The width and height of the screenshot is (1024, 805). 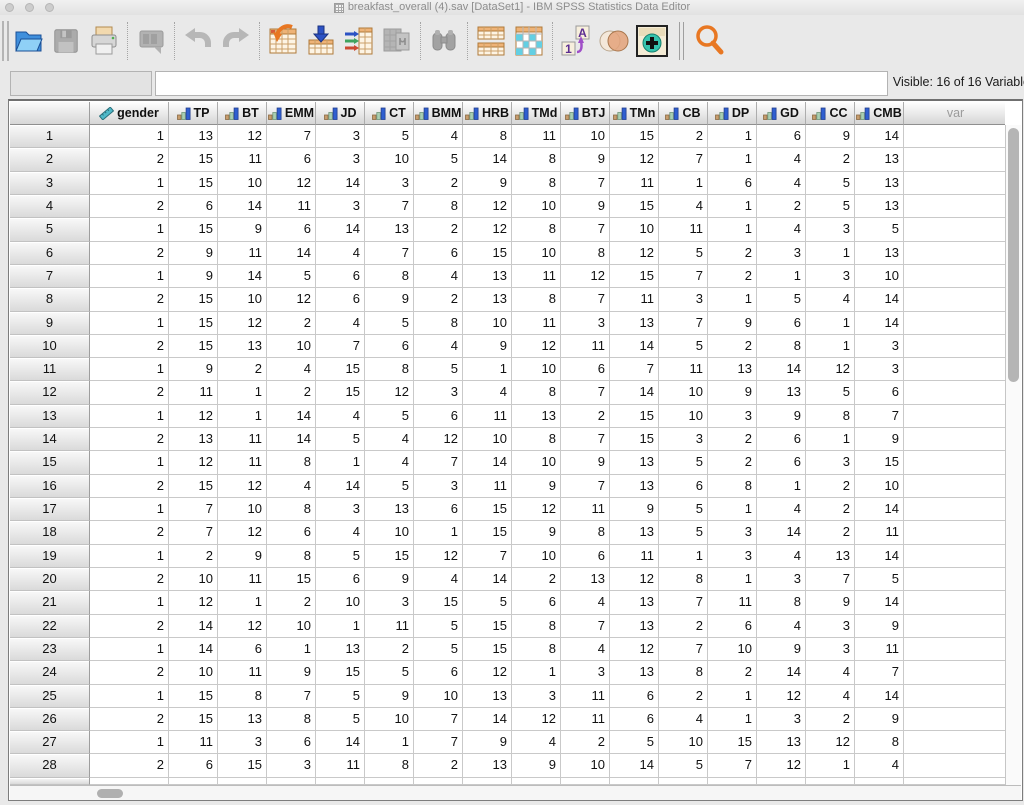 What do you see at coordinates (50, 719) in the screenshot?
I see `row-header: 26` at bounding box center [50, 719].